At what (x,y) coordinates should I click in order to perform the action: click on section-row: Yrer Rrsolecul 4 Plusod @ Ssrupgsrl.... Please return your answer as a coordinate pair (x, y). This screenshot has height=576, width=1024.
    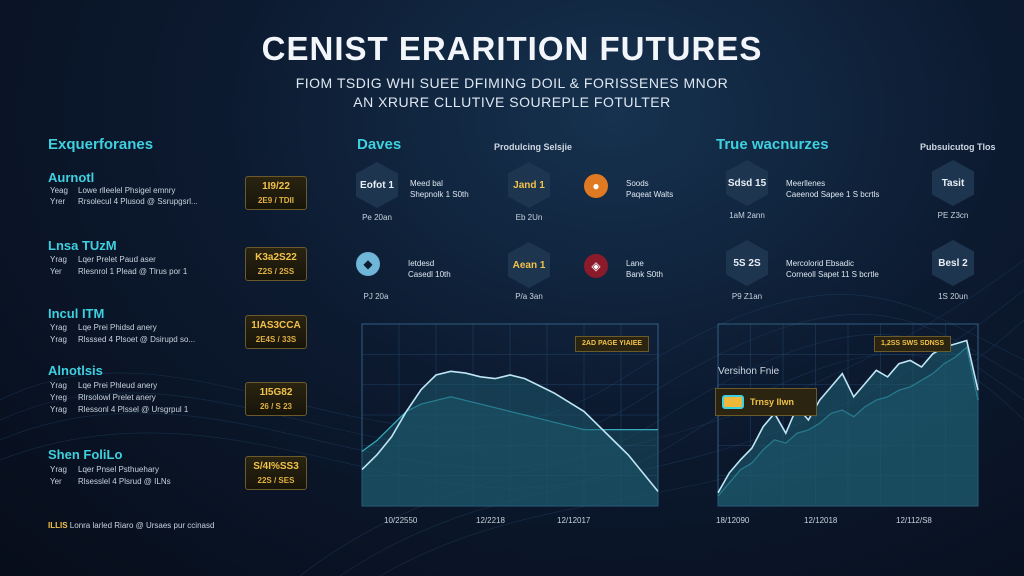
    Looking at the image, I should click on (124, 201).